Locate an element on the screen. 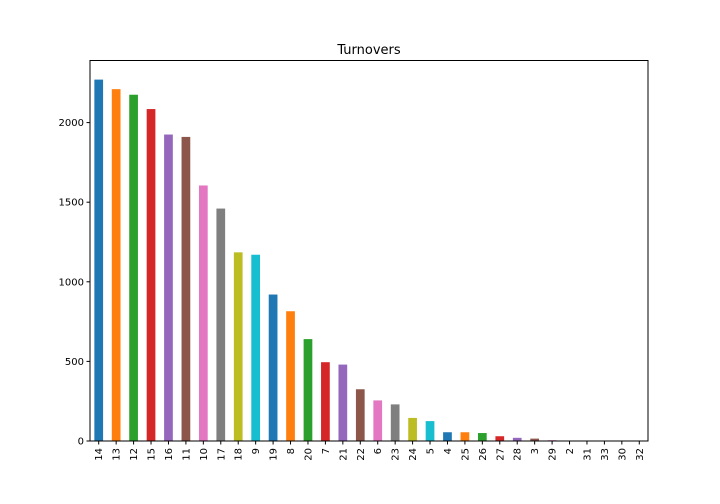 The width and height of the screenshot is (720, 504). x-tick-label: 29 is located at coordinates (553, 454).